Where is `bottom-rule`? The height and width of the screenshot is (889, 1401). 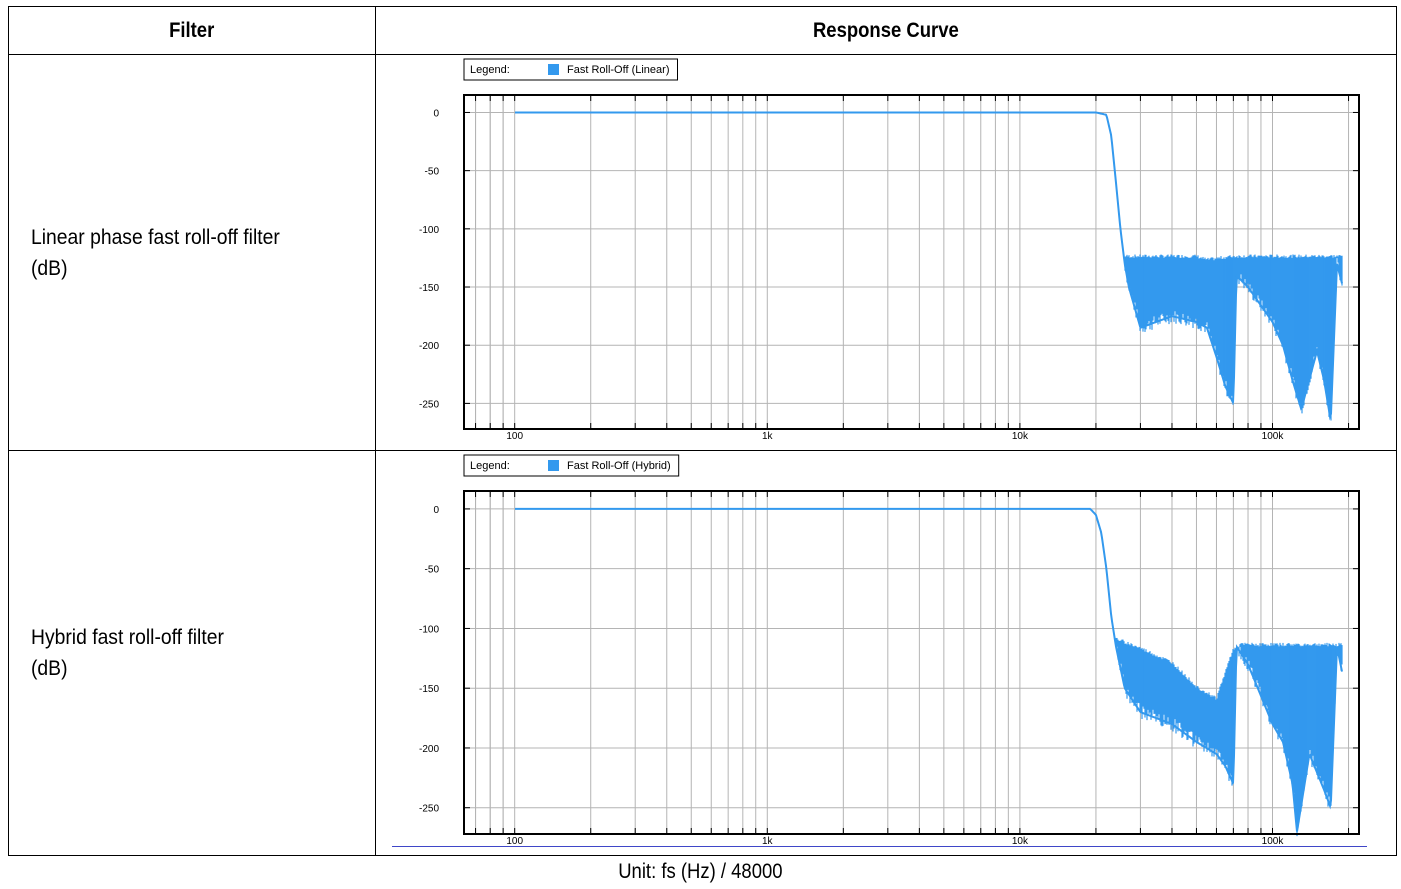 bottom-rule is located at coordinates (879, 846).